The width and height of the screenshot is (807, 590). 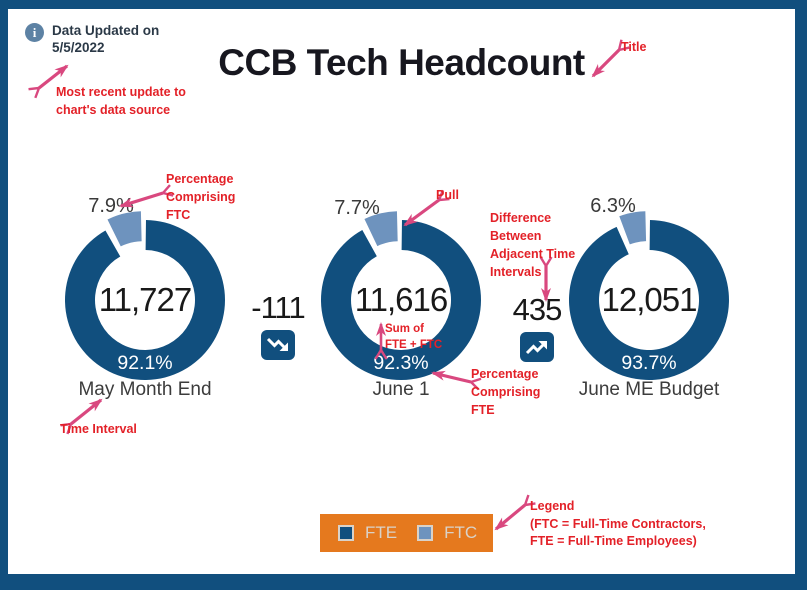 I want to click on annotation-title: Title, so click(x=634, y=47).